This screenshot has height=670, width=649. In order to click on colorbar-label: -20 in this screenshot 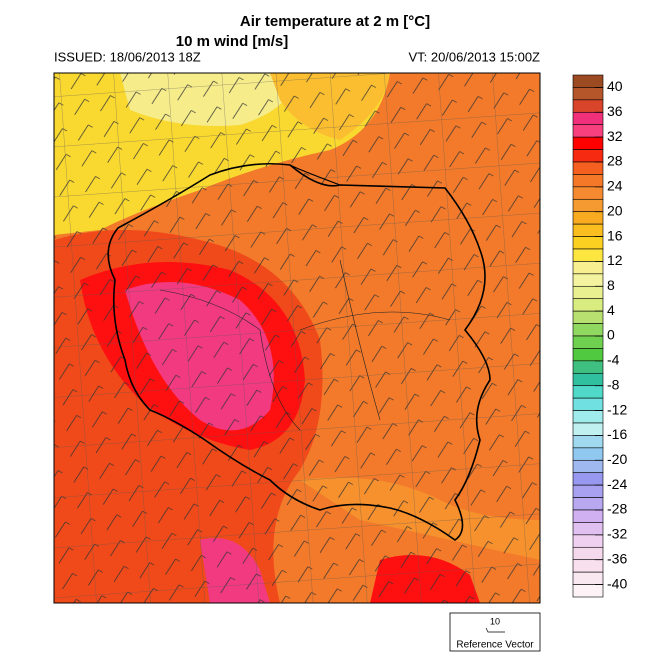, I will do `click(617, 459)`.